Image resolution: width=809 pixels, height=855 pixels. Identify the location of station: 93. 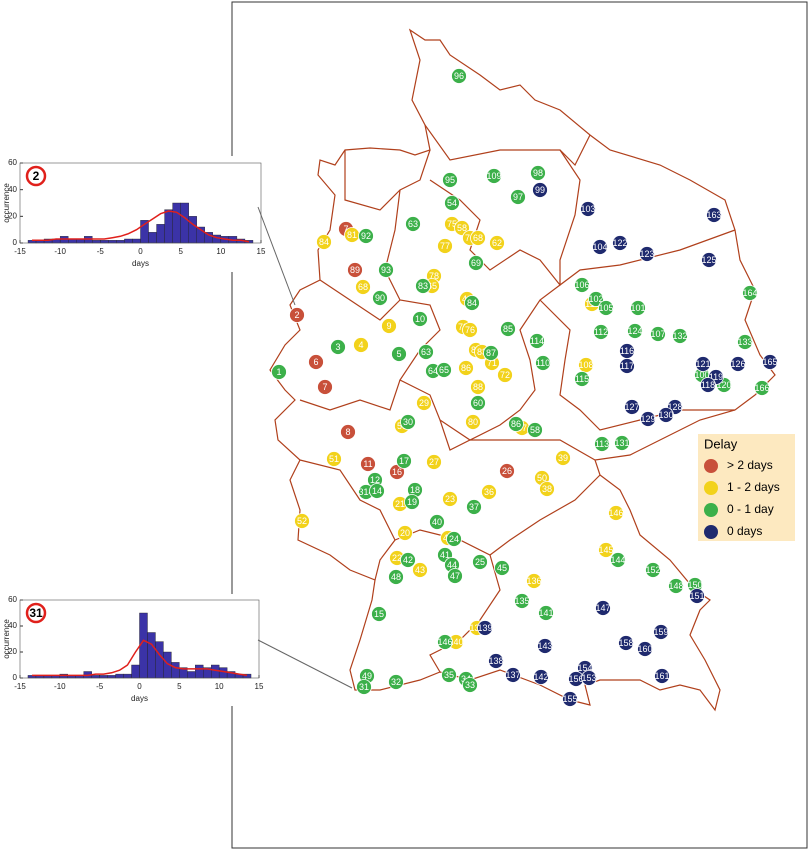
(386, 270).